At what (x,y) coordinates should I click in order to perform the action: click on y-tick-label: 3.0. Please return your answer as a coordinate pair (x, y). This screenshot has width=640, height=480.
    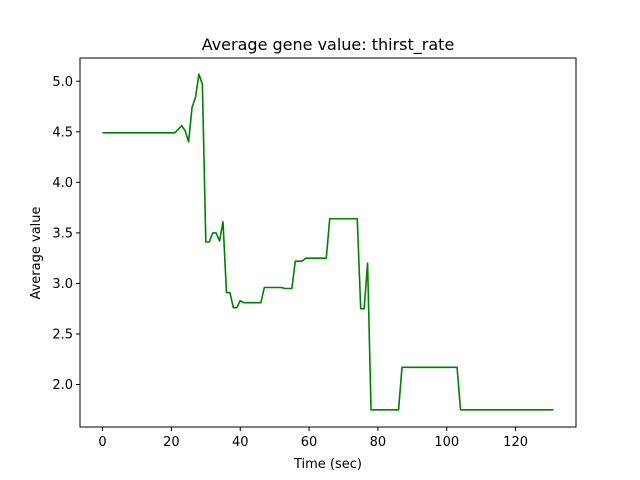
    Looking at the image, I should click on (62, 284).